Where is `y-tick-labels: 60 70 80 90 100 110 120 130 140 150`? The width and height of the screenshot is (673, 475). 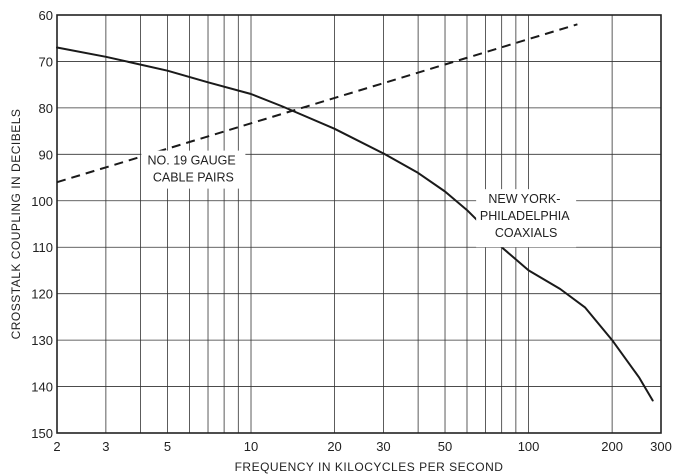 y-tick-labels: 60 70 80 90 100 110 120 130 140 150 is located at coordinates (42, 224).